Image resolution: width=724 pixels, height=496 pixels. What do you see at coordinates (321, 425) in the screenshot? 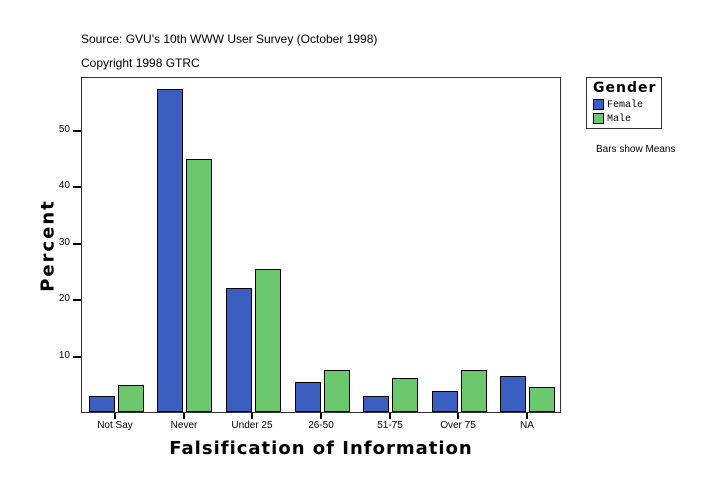
I see `x-tick-label: 26-50` at bounding box center [321, 425].